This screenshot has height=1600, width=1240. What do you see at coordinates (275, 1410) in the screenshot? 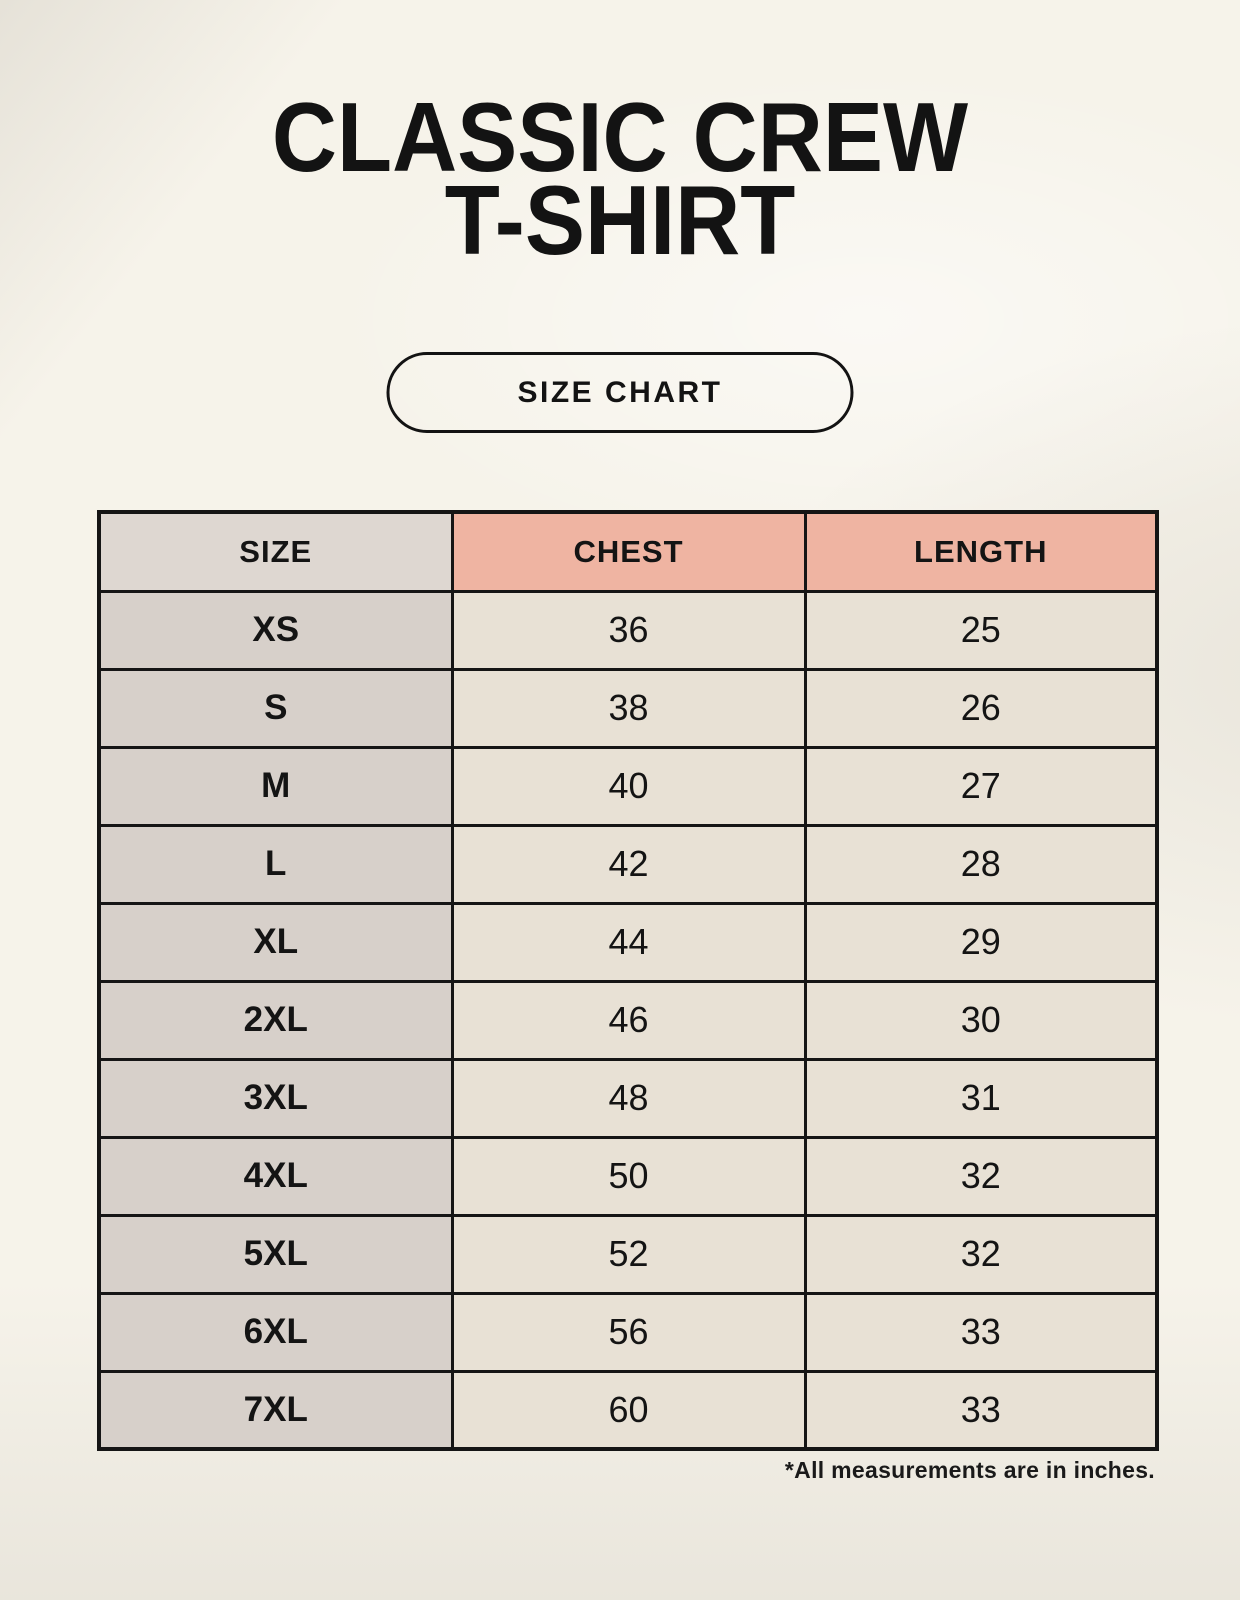
I see `size-cell: 7XL` at bounding box center [275, 1410].